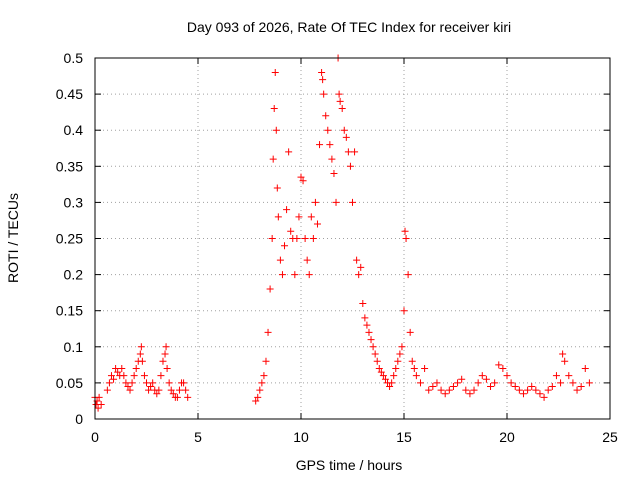 The width and height of the screenshot is (640, 480). What do you see at coordinates (404, 437) in the screenshot?
I see `x-tick-label: 15` at bounding box center [404, 437].